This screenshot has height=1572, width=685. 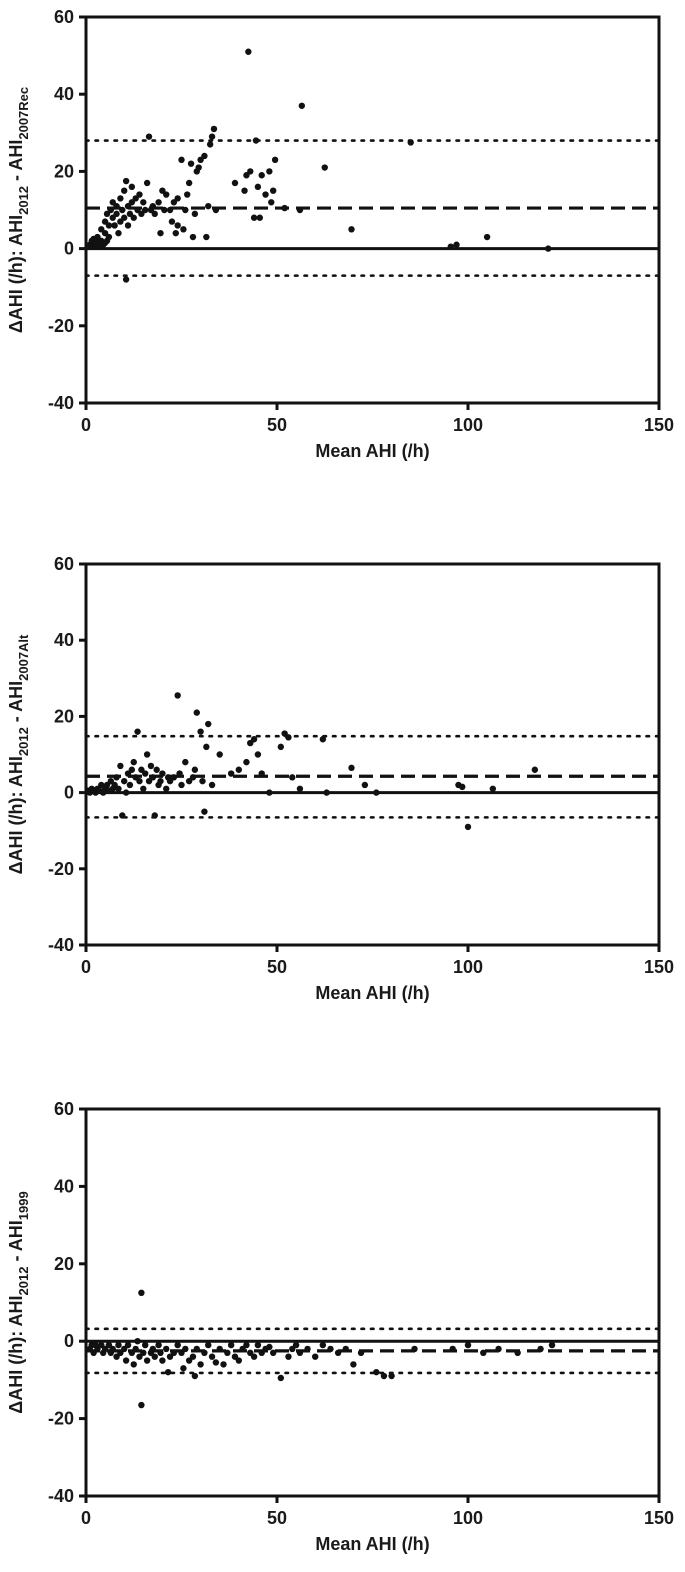 What do you see at coordinates (64, 640) in the screenshot?
I see `y-tick-label: 40` at bounding box center [64, 640].